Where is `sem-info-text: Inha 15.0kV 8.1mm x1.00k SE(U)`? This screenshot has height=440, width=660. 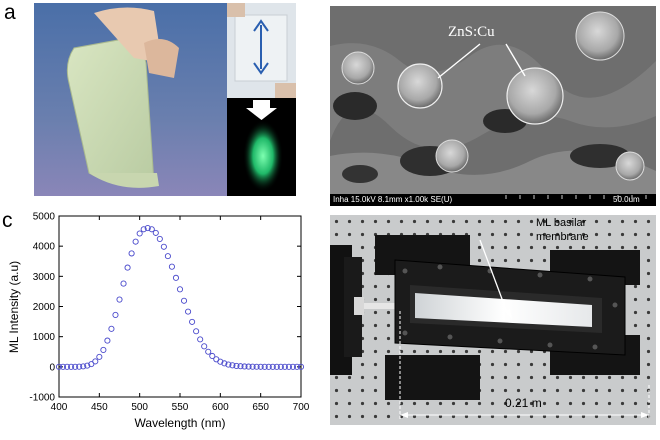 sem-info-text: Inha 15.0kV 8.1mm x1.00k SE(U) is located at coordinates (393, 199).